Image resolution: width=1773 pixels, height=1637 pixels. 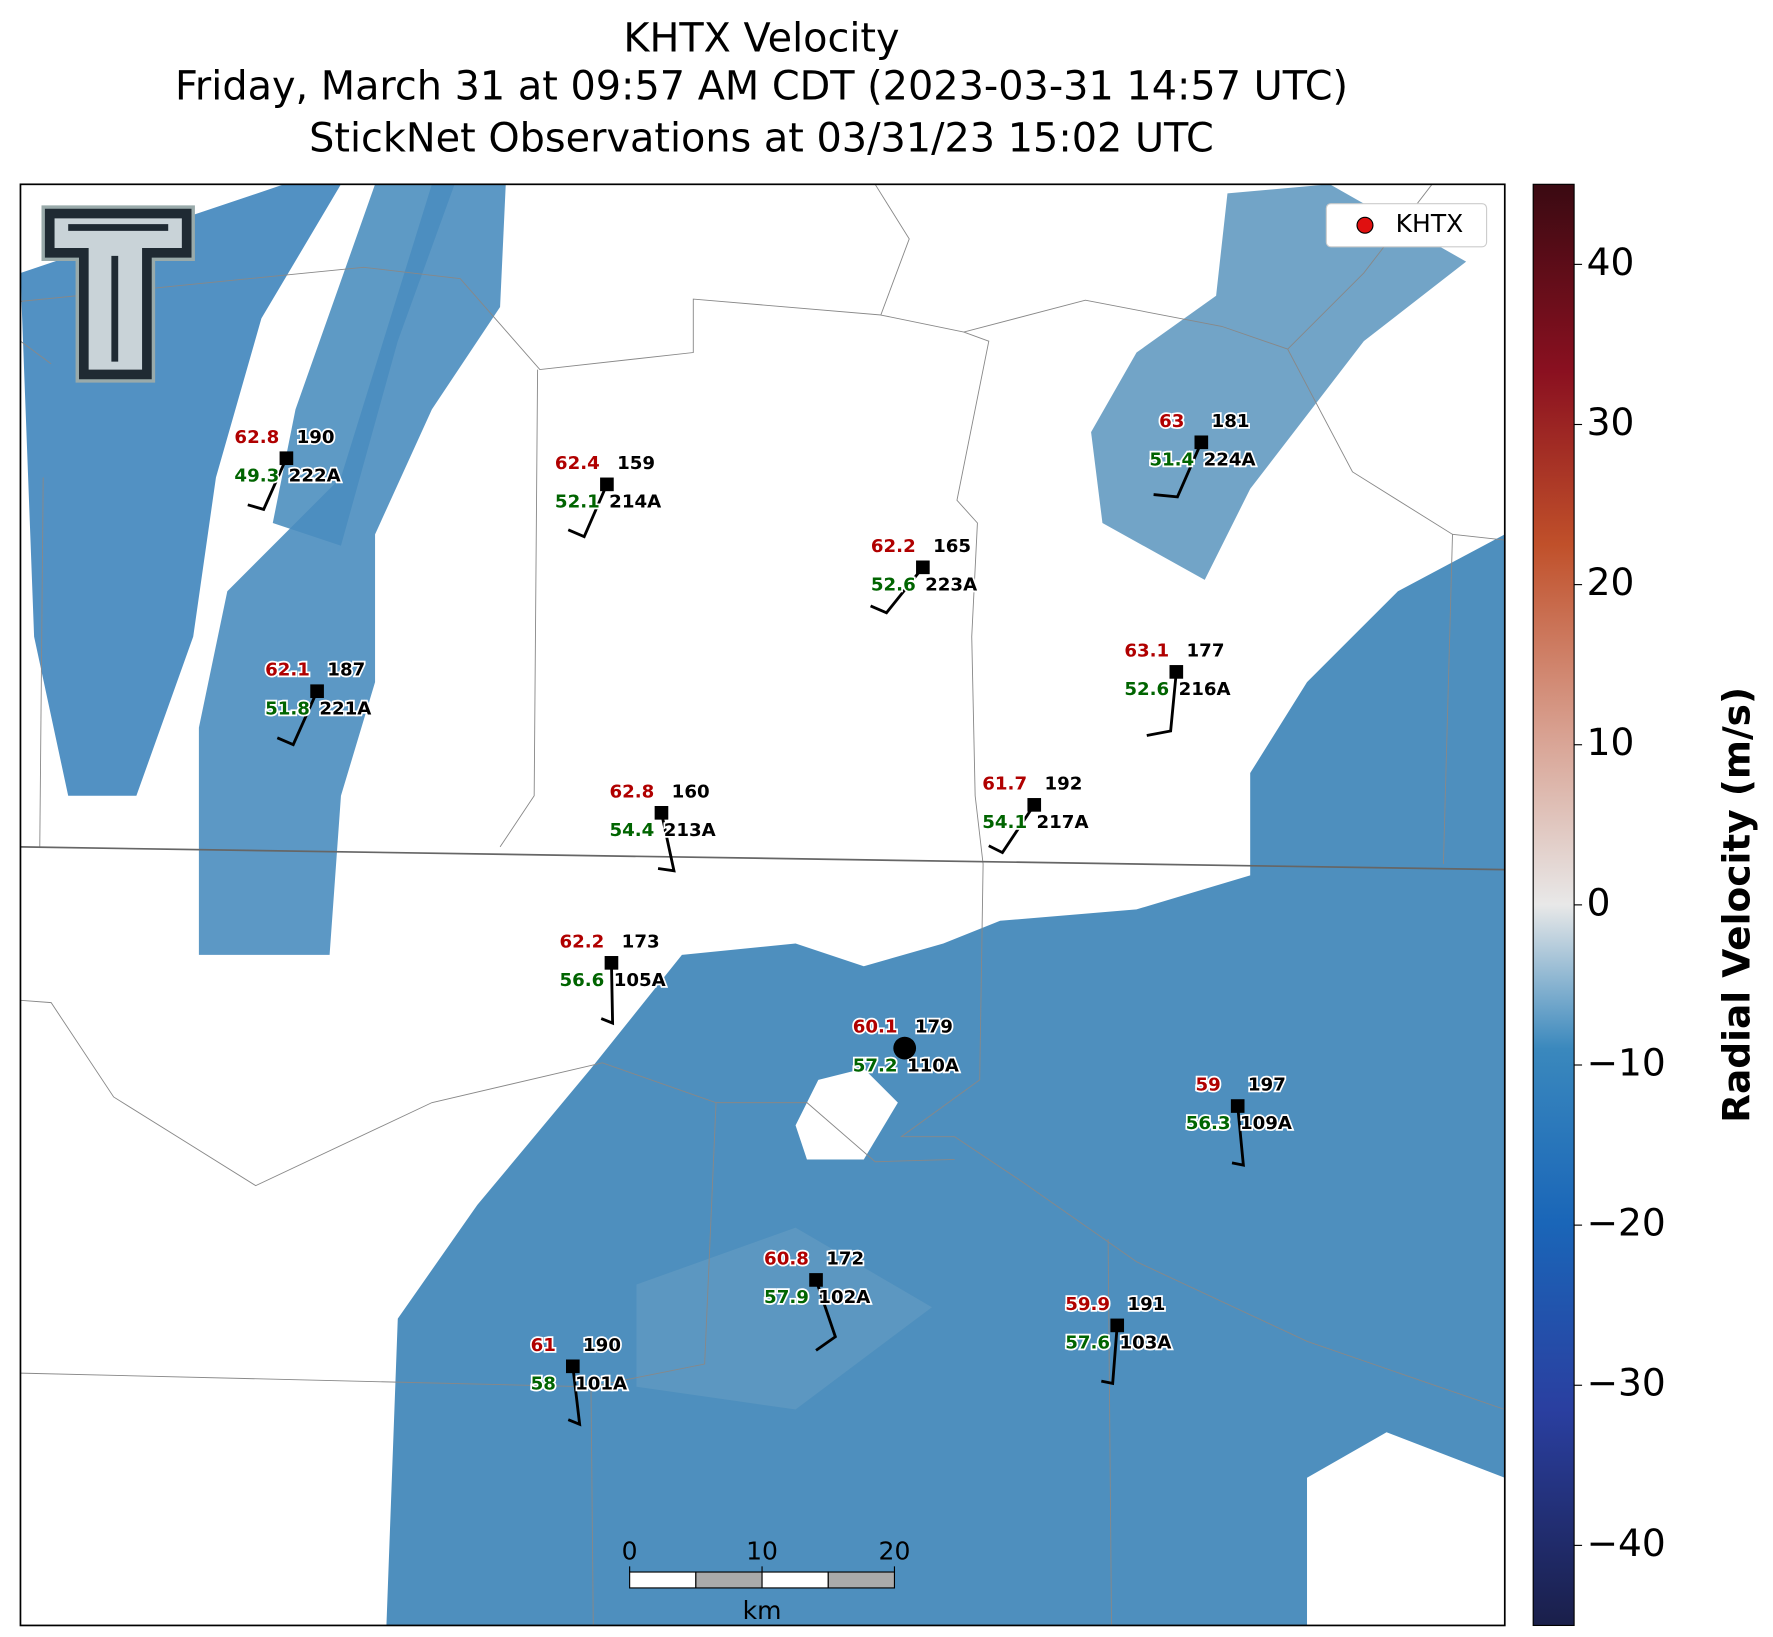 I want to click on station-value: 191, so click(x=1146, y=1304).